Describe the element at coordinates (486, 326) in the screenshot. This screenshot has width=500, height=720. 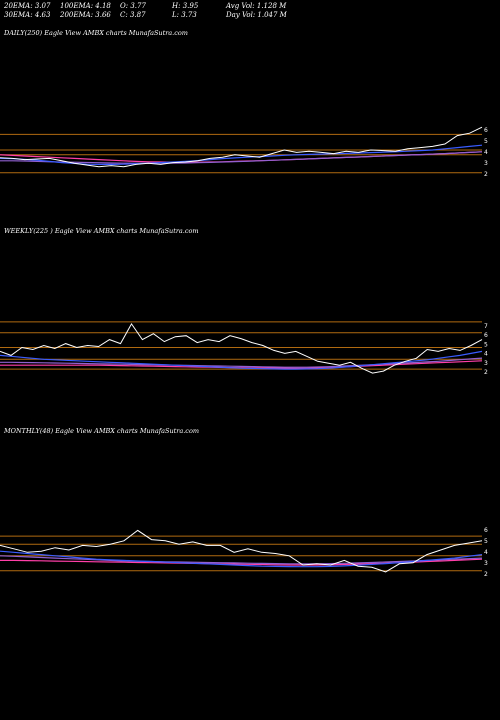
I see `y-tick-label: 7` at that location.